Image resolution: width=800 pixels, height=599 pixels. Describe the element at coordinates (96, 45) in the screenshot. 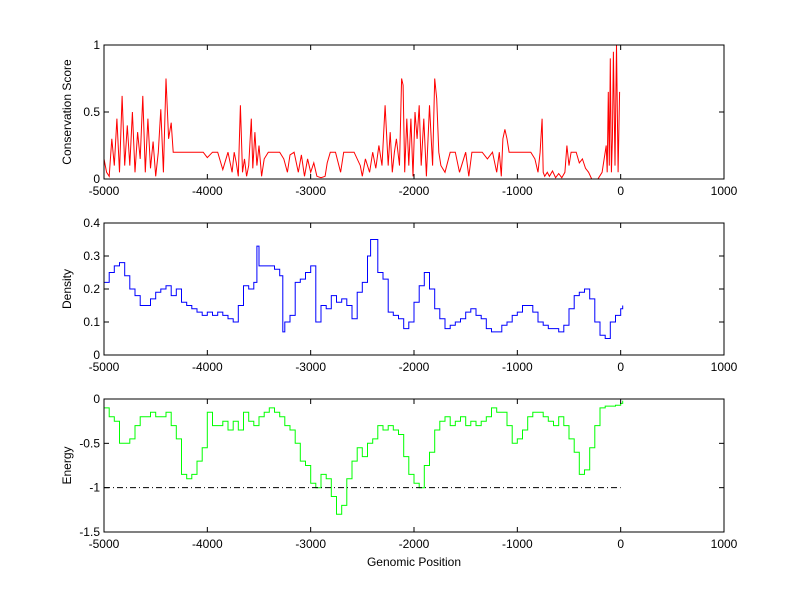

I see `y-tick-label: 1` at that location.